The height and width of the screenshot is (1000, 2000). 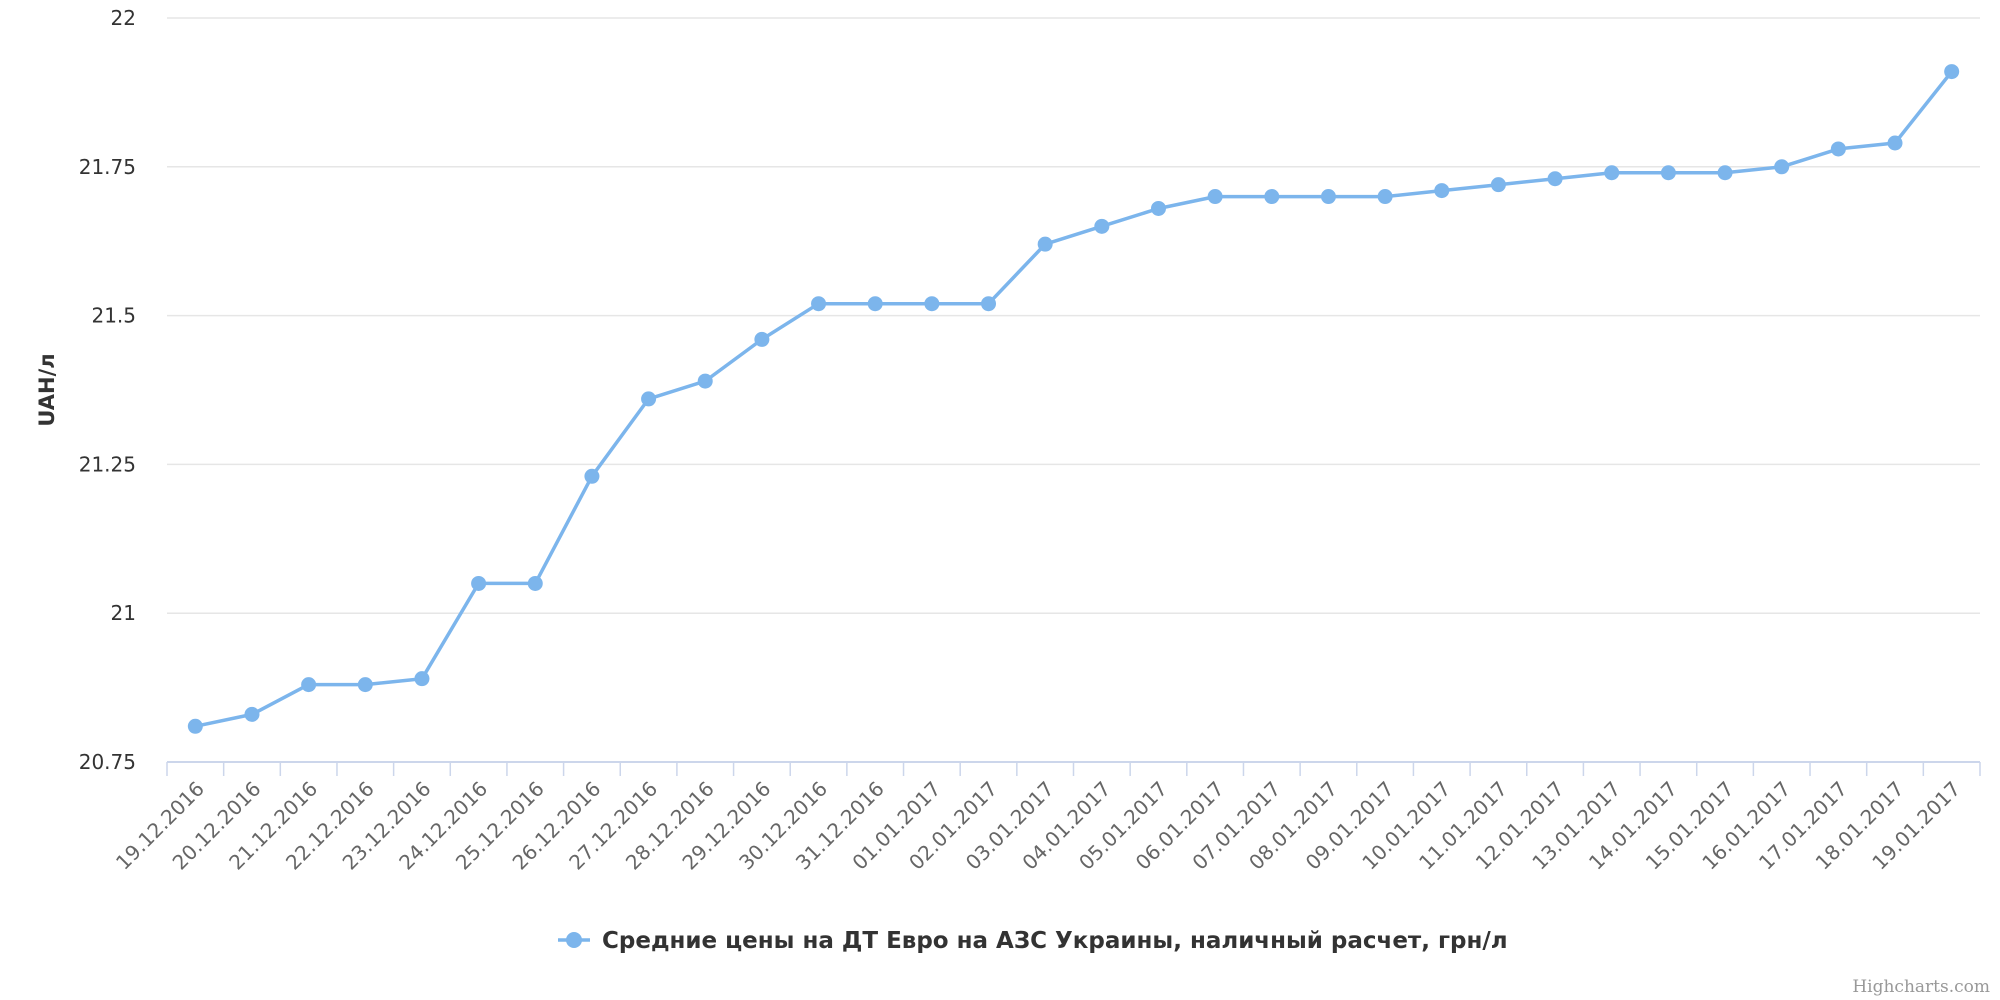 I want to click on y-tick-label: 21.5, so click(x=113, y=316).